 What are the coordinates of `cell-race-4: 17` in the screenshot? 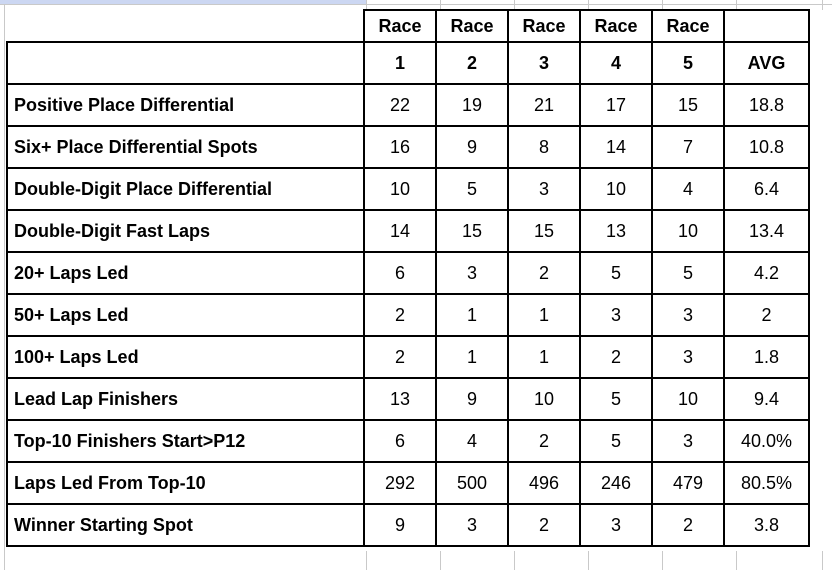 It's located at (616, 105).